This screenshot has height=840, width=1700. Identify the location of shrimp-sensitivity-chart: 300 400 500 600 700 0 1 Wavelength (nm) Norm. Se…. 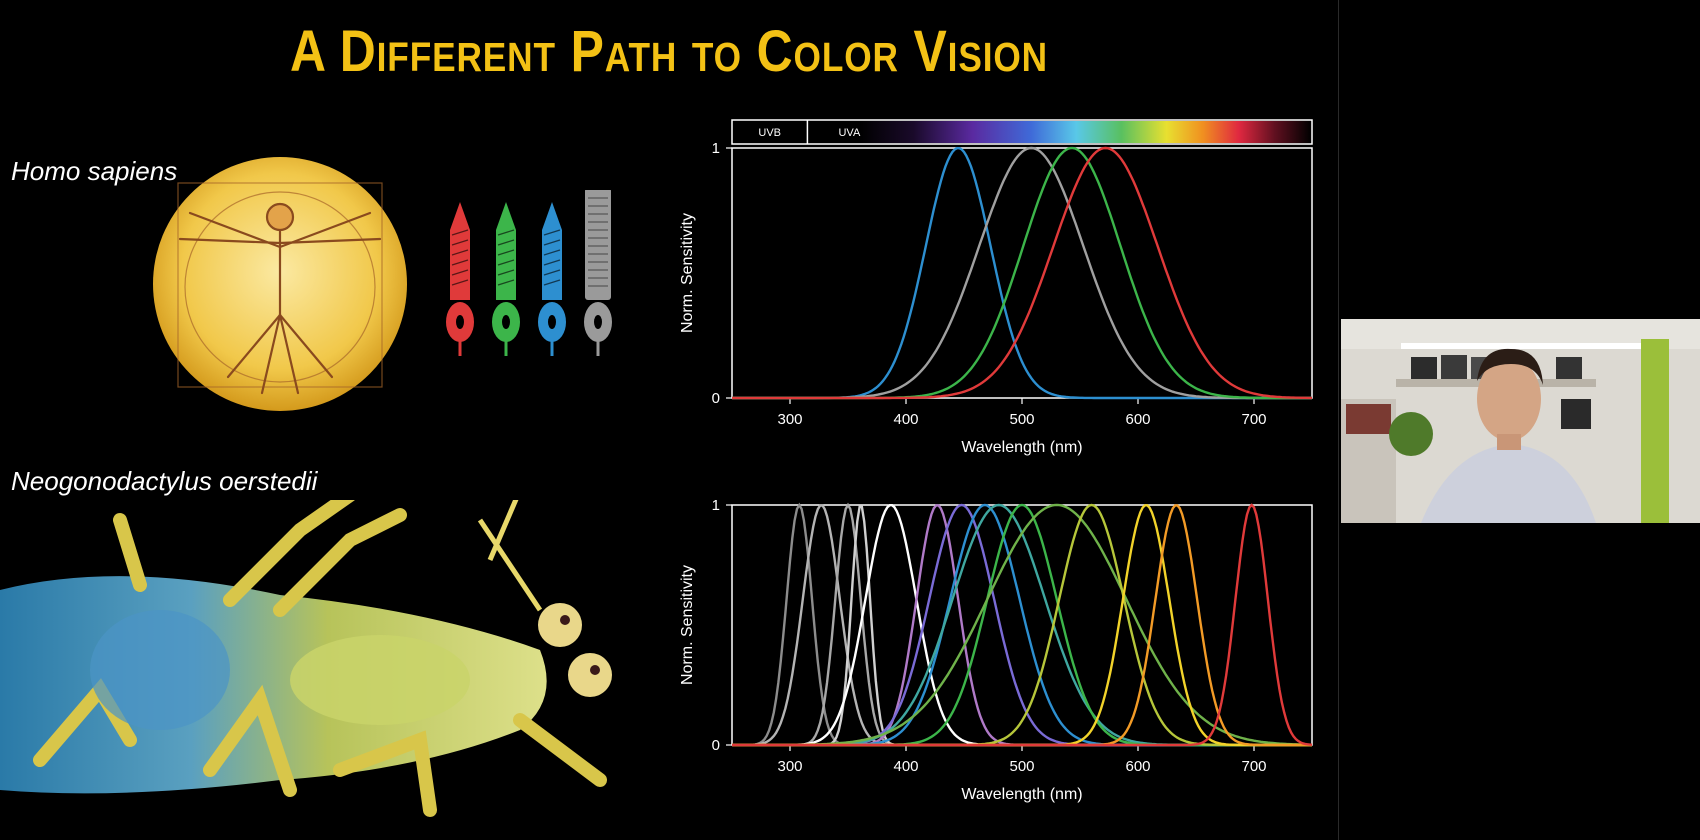
(996, 650).